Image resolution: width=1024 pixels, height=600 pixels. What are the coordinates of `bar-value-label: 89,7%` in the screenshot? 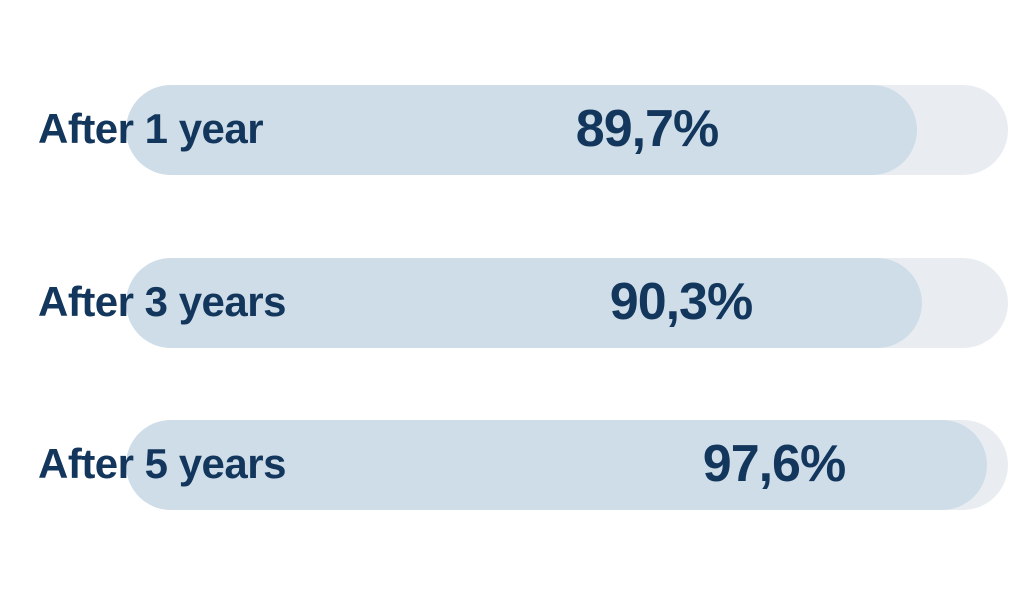 It's located at (647, 128).